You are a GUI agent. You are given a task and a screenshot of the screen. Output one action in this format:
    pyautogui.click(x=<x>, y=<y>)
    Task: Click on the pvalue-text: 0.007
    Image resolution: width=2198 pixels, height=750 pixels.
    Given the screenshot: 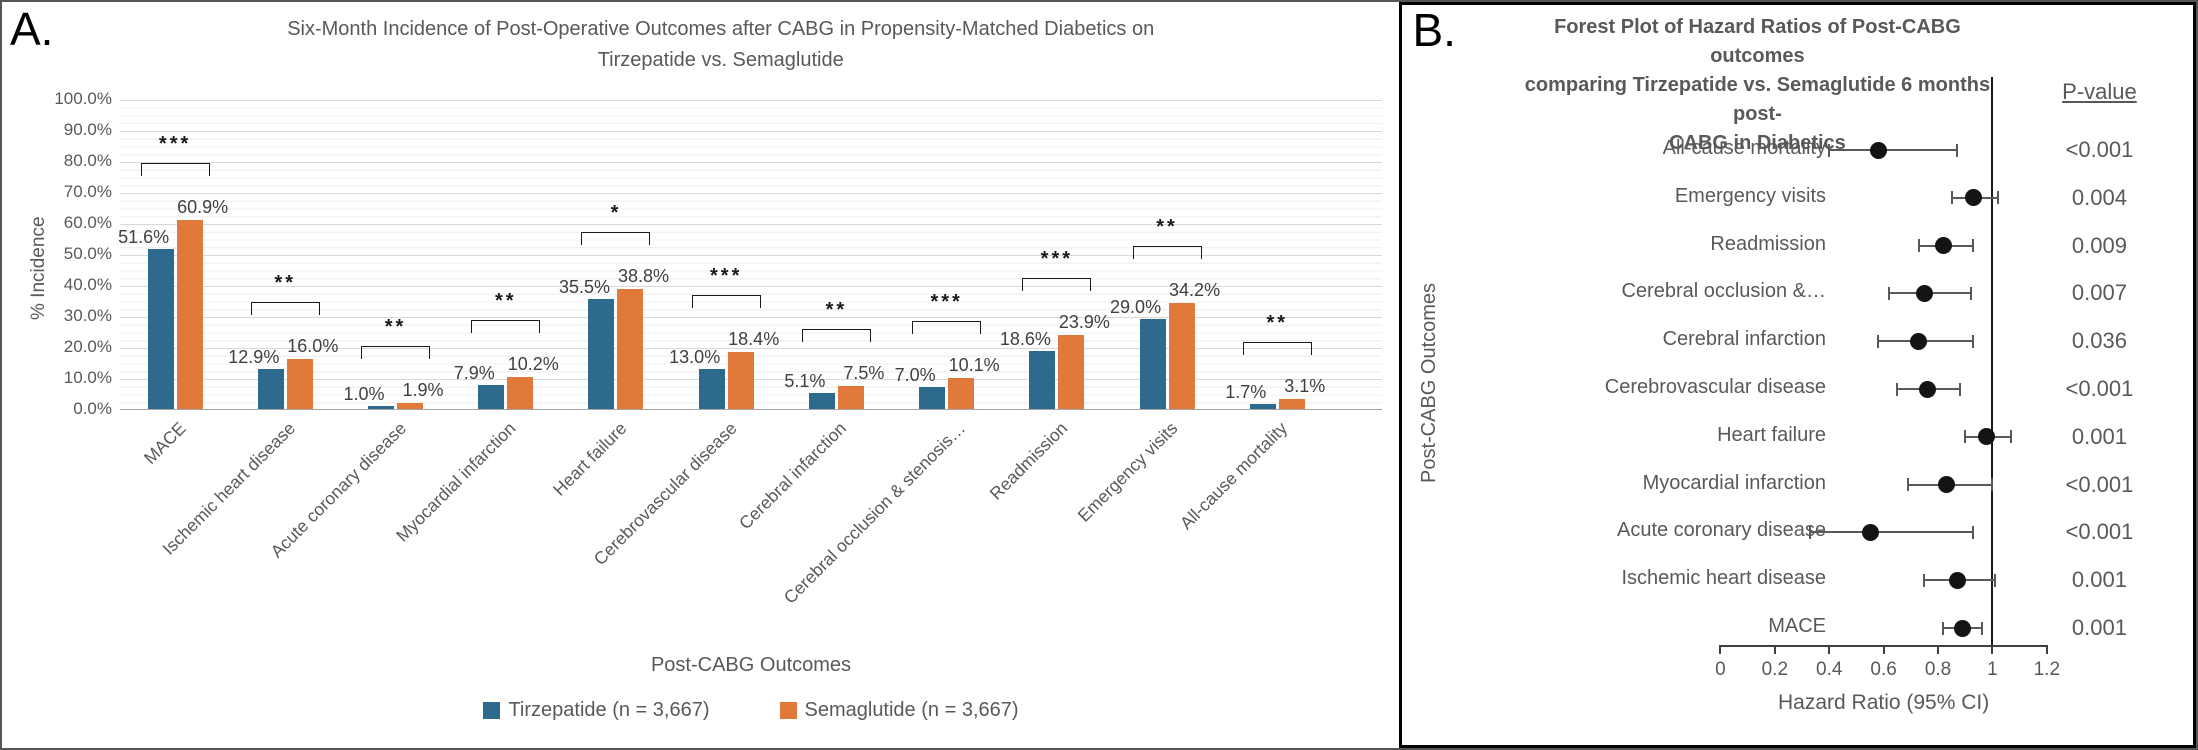 What is the action you would take?
    pyautogui.click(x=2099, y=293)
    